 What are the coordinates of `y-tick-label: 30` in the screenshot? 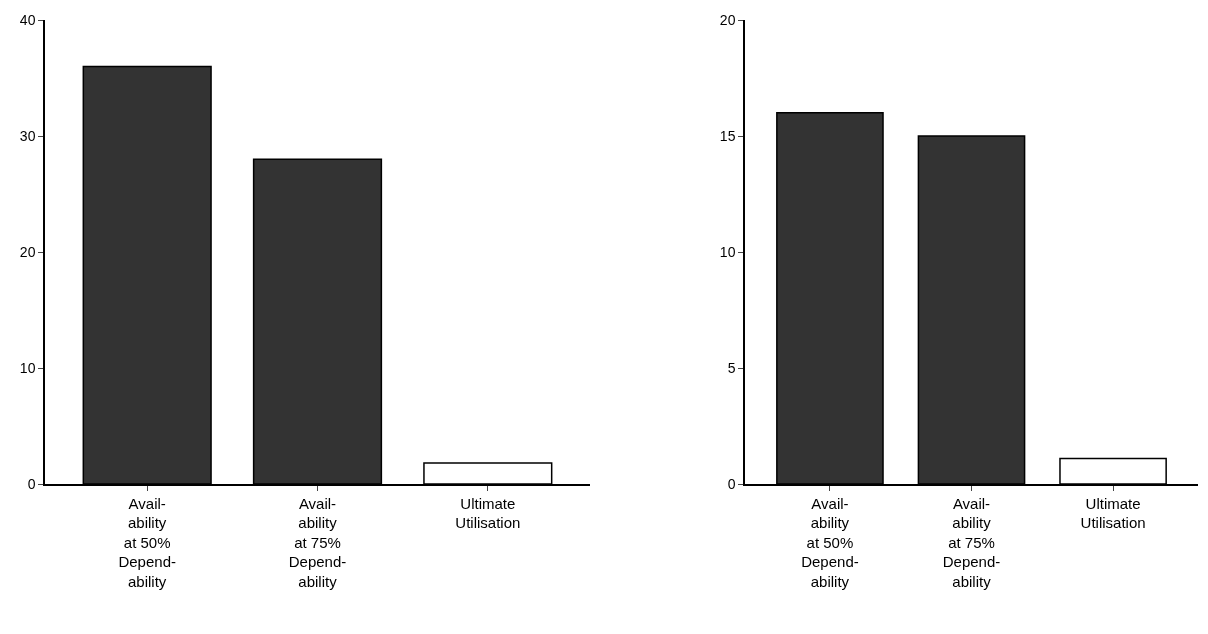 It's located at (27, 135).